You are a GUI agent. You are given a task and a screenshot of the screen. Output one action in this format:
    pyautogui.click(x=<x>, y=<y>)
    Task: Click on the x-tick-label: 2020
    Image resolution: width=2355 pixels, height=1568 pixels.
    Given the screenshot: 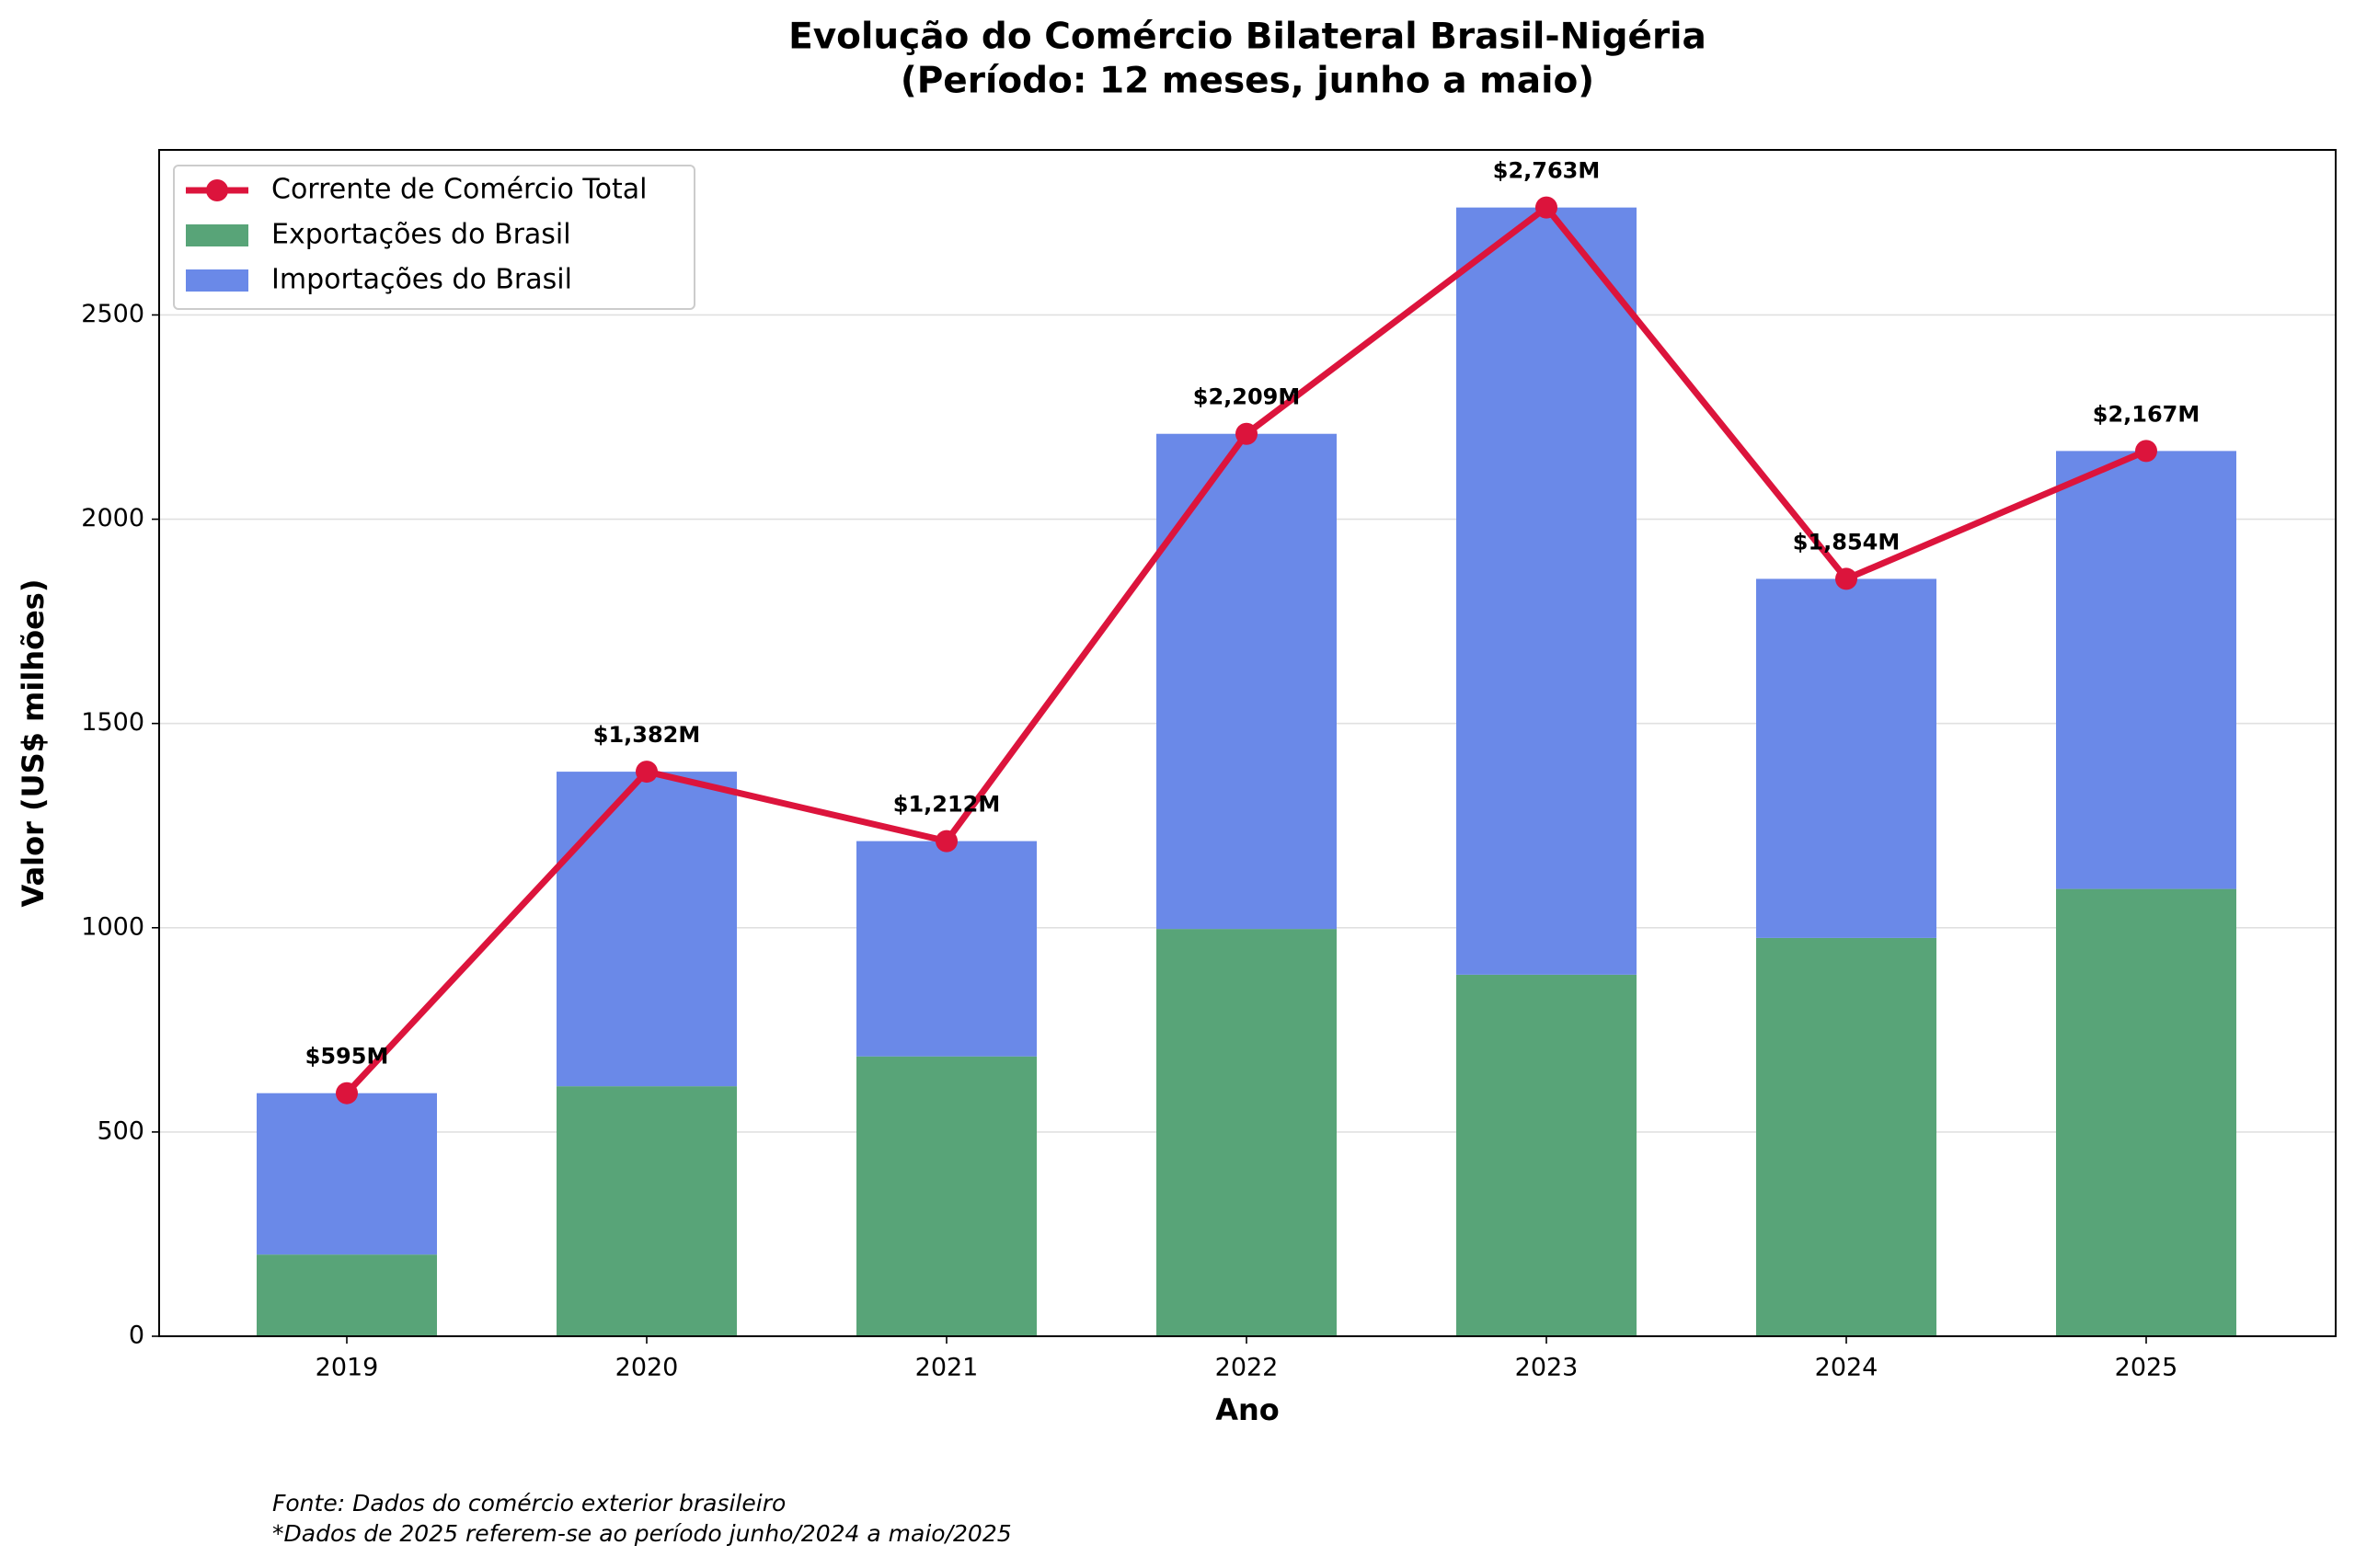 What is the action you would take?
    pyautogui.click(x=647, y=1368)
    